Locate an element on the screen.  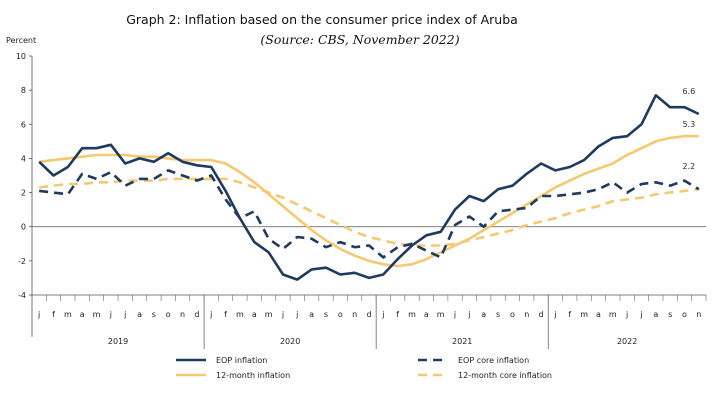
data-label: 5.3 is located at coordinates (688, 124).